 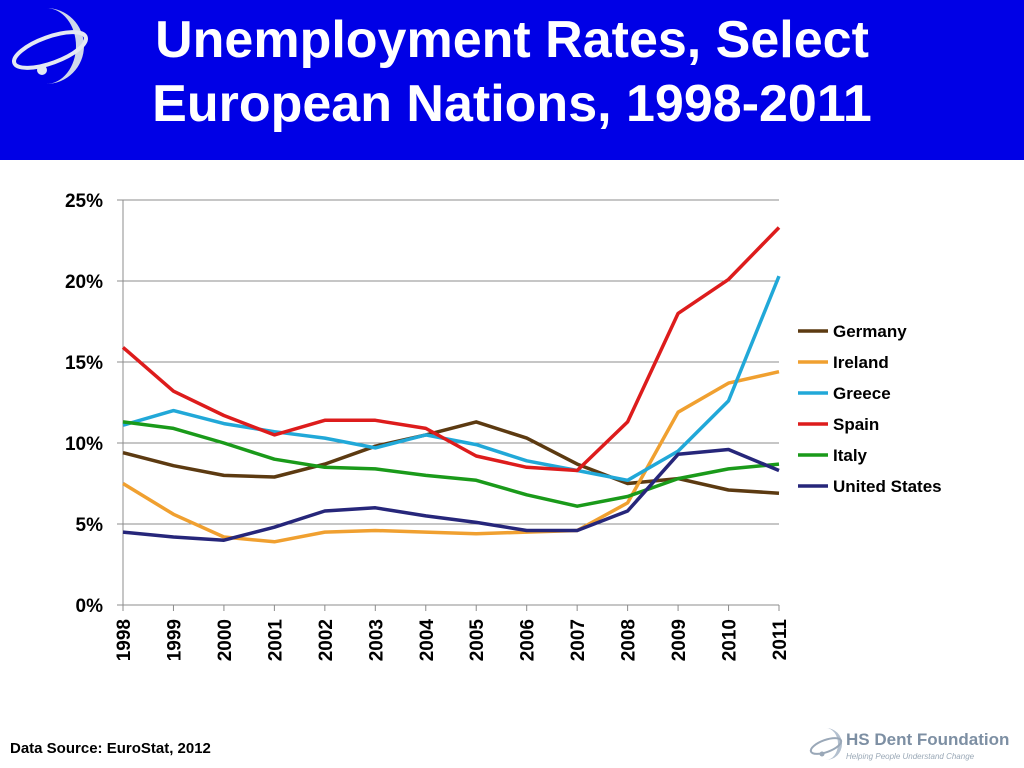 What do you see at coordinates (856, 424) in the screenshot?
I see `legend-entry: Spain` at bounding box center [856, 424].